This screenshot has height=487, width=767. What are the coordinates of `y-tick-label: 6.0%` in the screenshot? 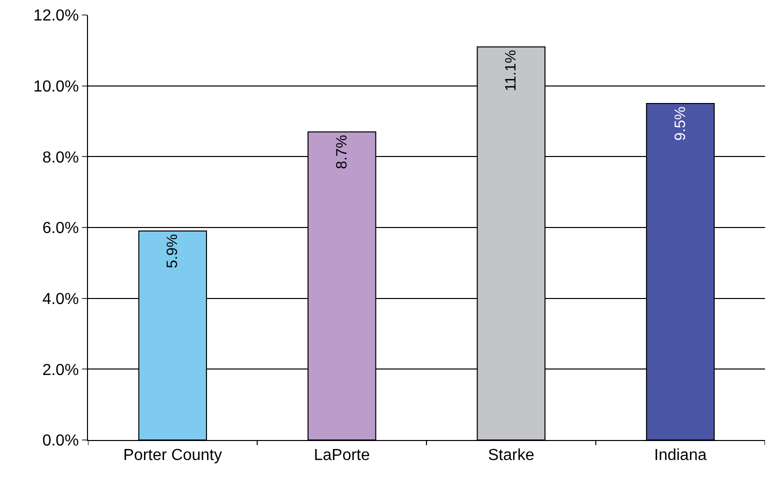 It's located at (60, 229).